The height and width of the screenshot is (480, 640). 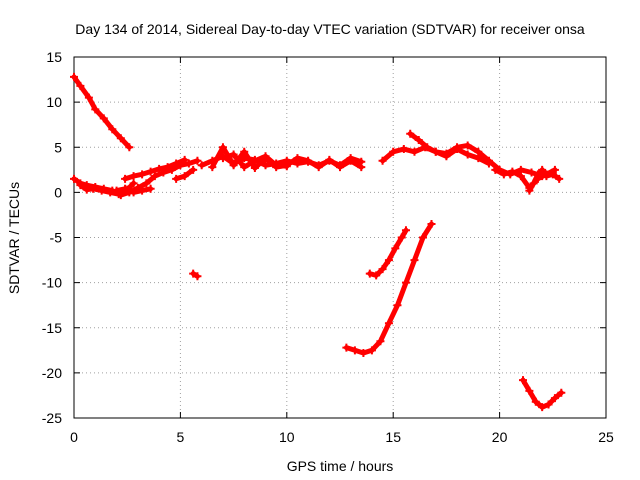 I want to click on x-tick-label: 10, so click(x=287, y=437).